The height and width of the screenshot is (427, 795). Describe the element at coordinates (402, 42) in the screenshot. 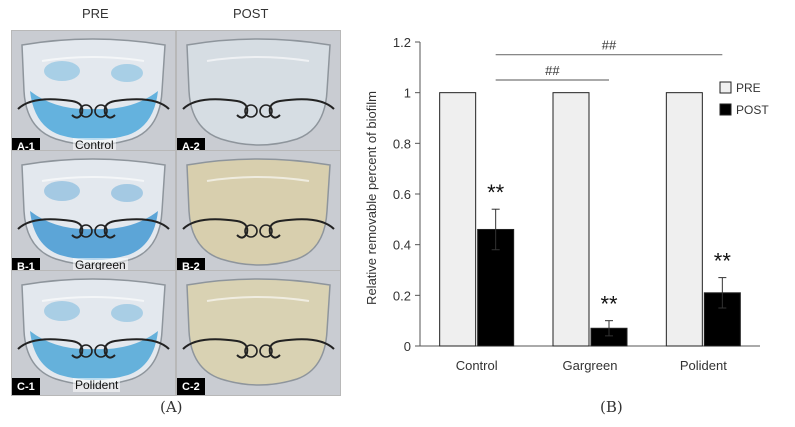

I see `y-tick-label: 1.2` at that location.